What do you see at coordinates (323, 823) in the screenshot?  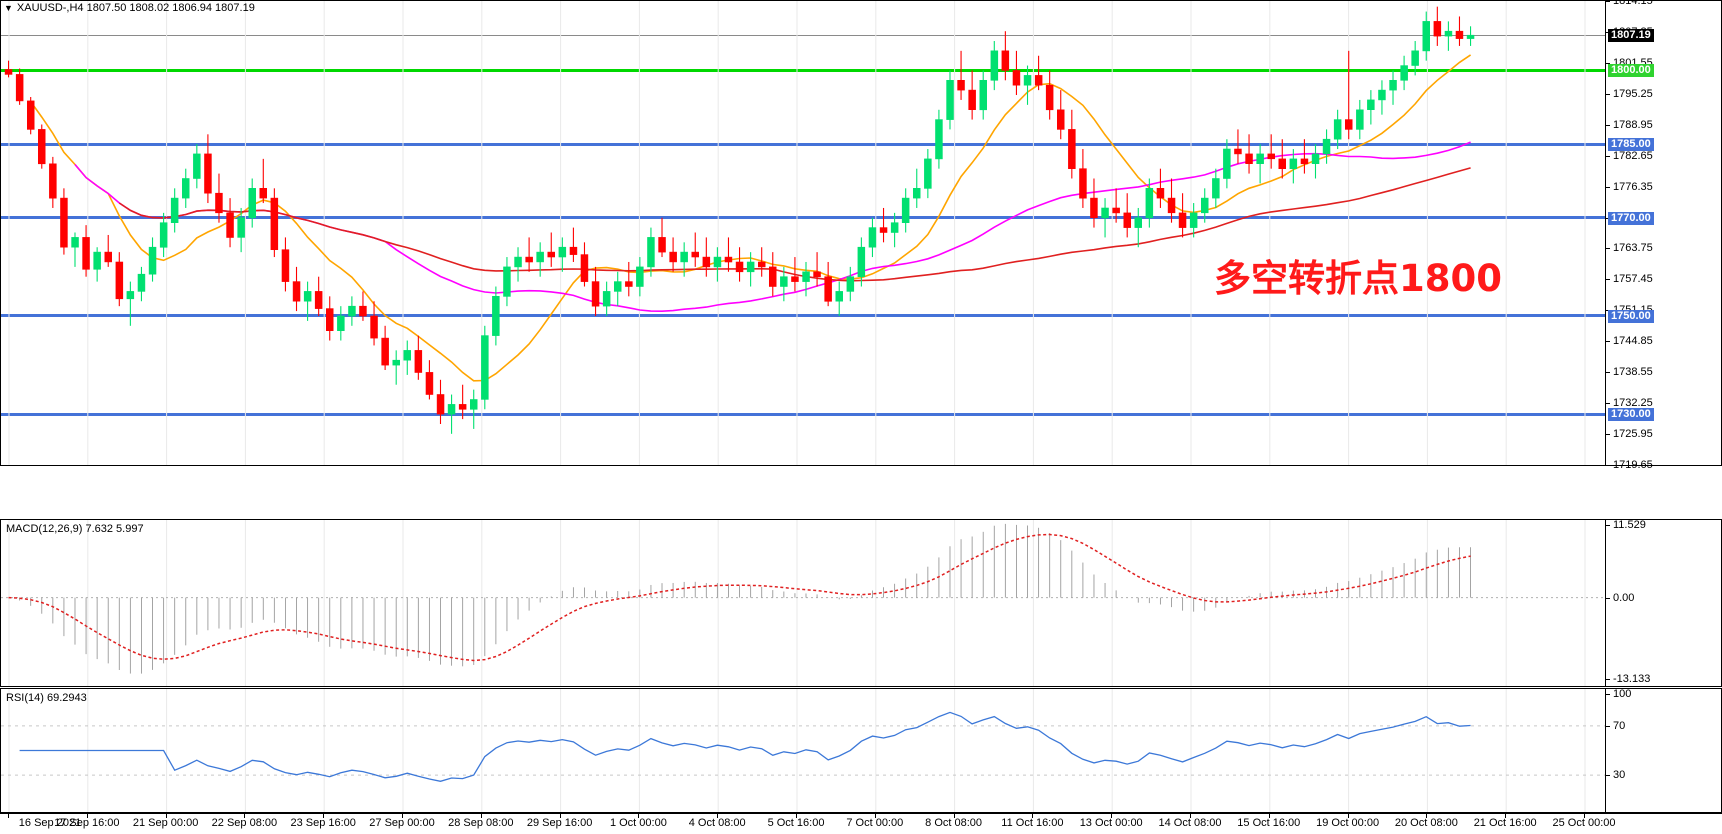 I see `time-axis-label: 23 Sep 16:00` at bounding box center [323, 823].